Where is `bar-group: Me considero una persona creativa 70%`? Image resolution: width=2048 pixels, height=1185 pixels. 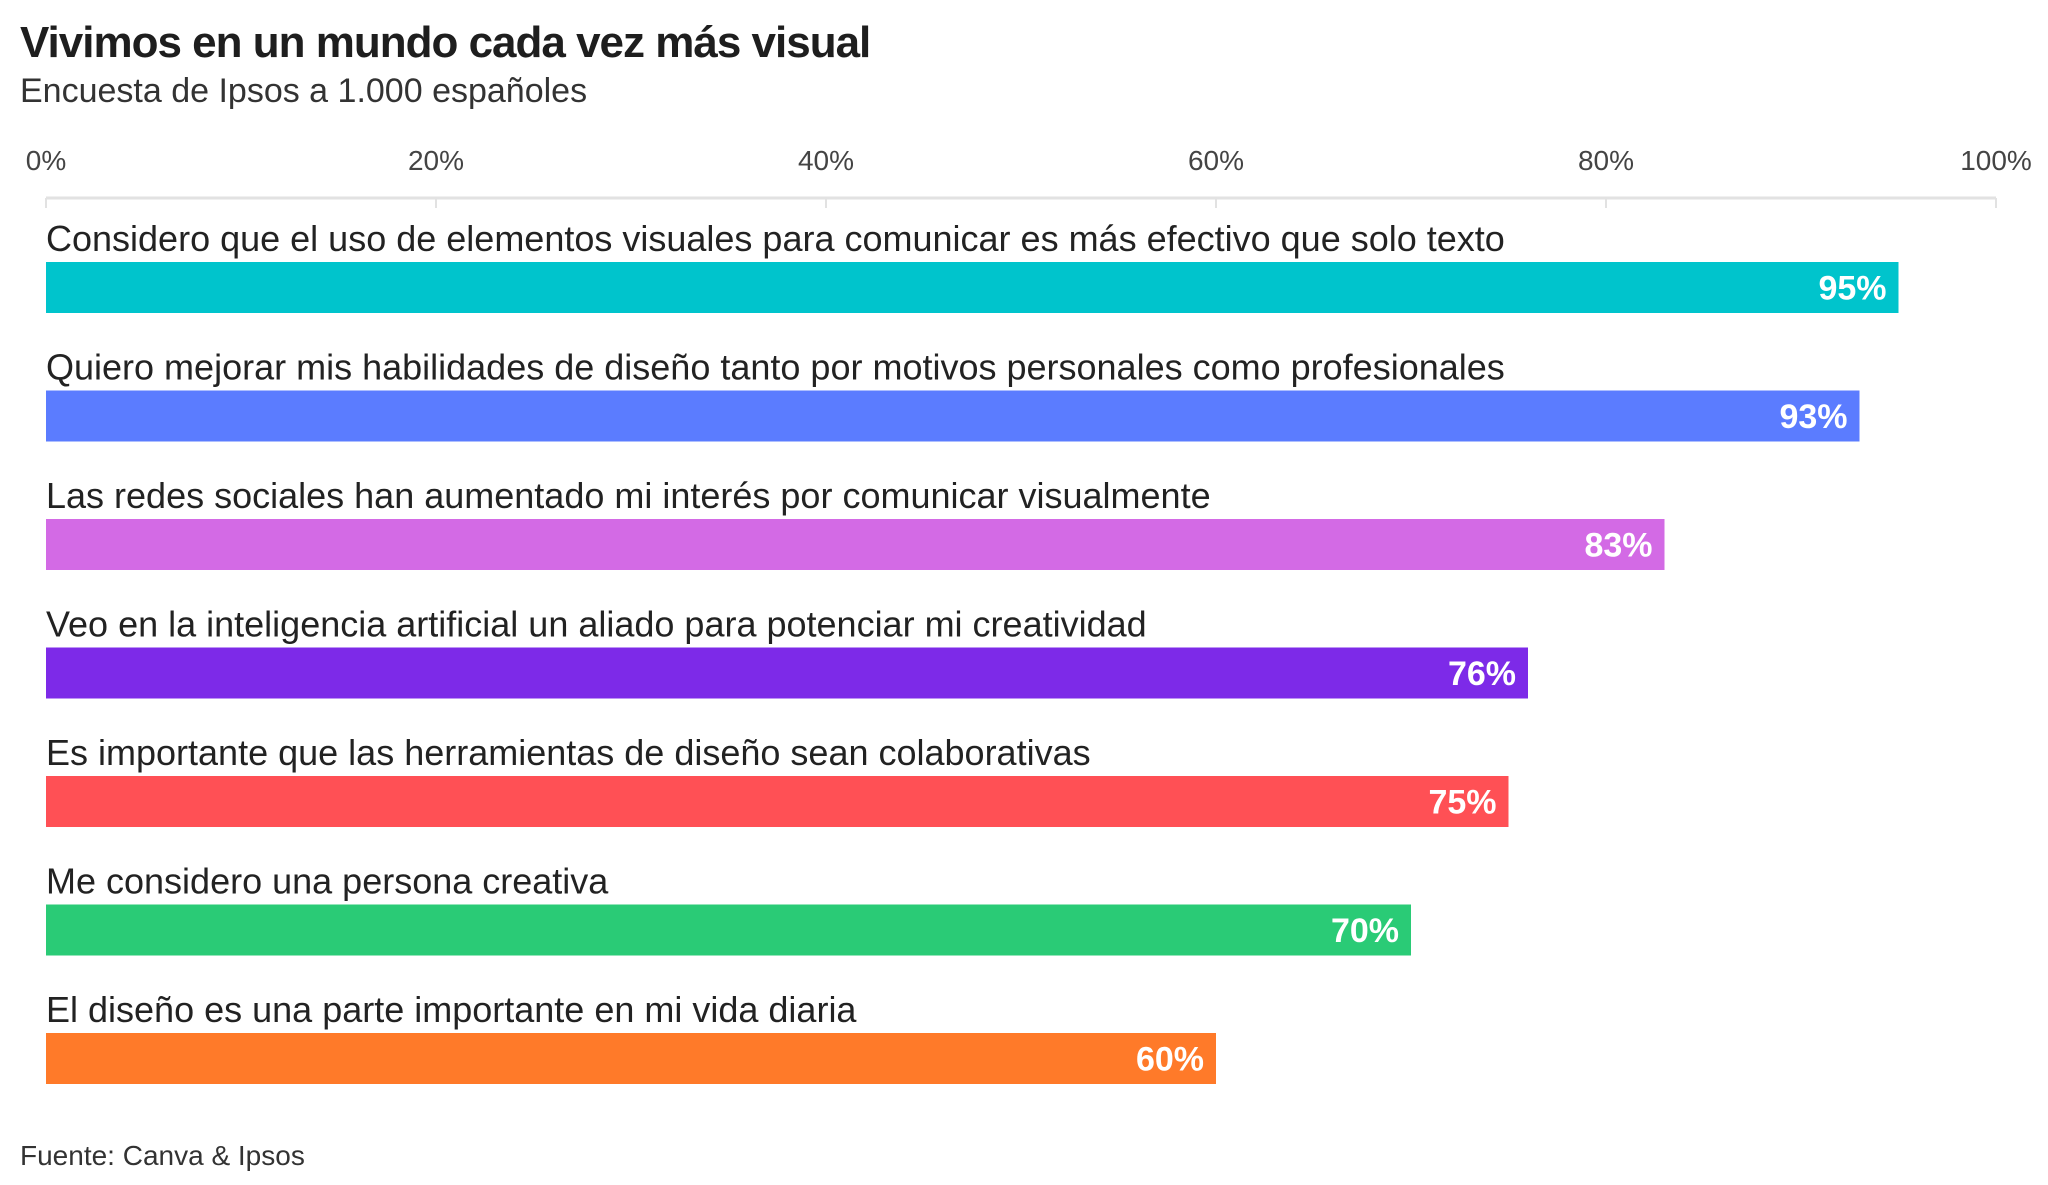
bar-group: Me considero una persona creativa 70% is located at coordinates (728, 908).